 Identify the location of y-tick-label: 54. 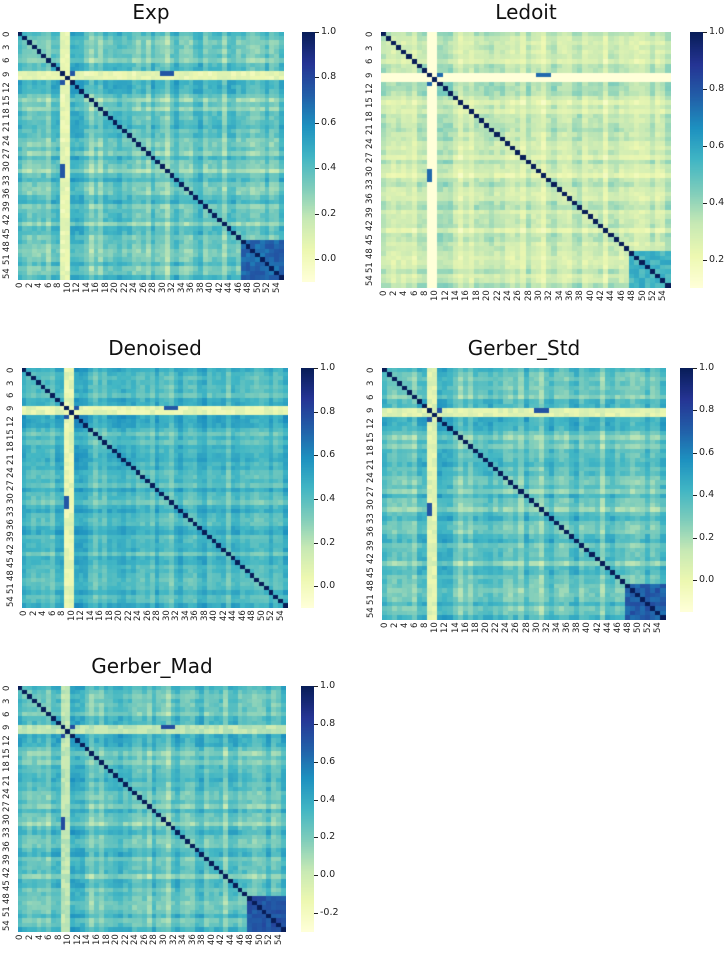
(7, 273).